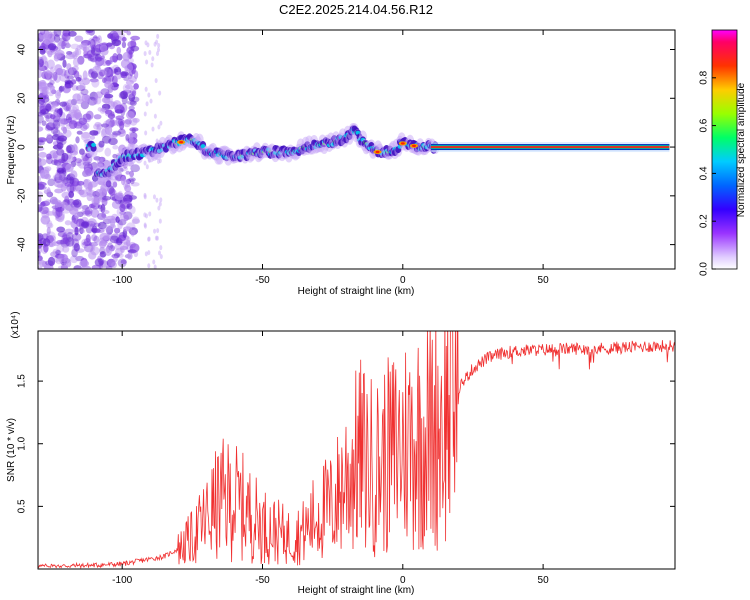 This screenshot has width=750, height=600. I want to click on y-tick-label: 1.0, so click(22, 443).